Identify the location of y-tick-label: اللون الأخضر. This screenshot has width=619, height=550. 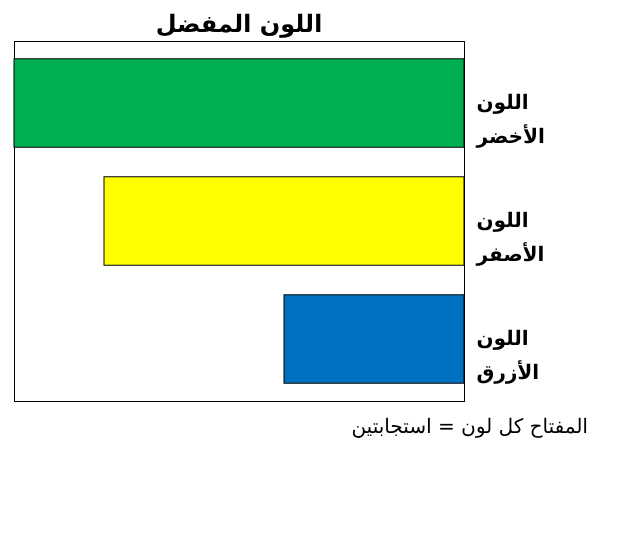
(510, 119).